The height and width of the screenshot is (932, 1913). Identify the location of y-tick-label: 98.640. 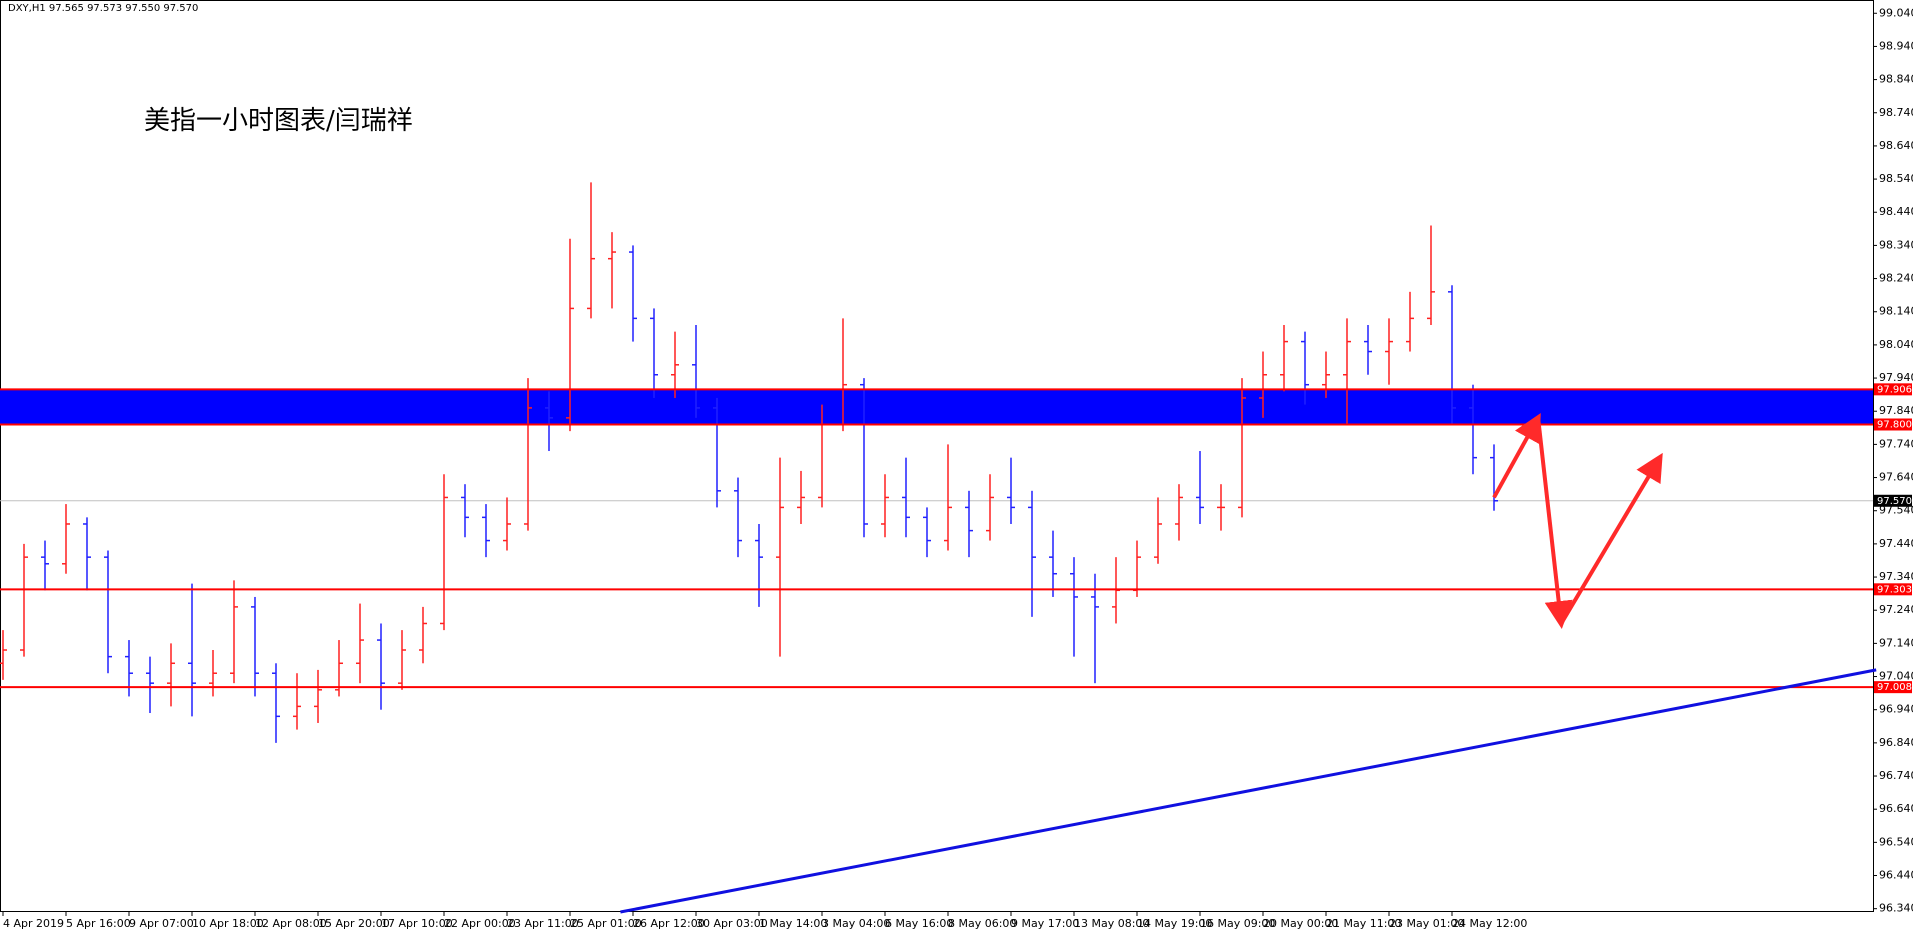
(1896, 145).